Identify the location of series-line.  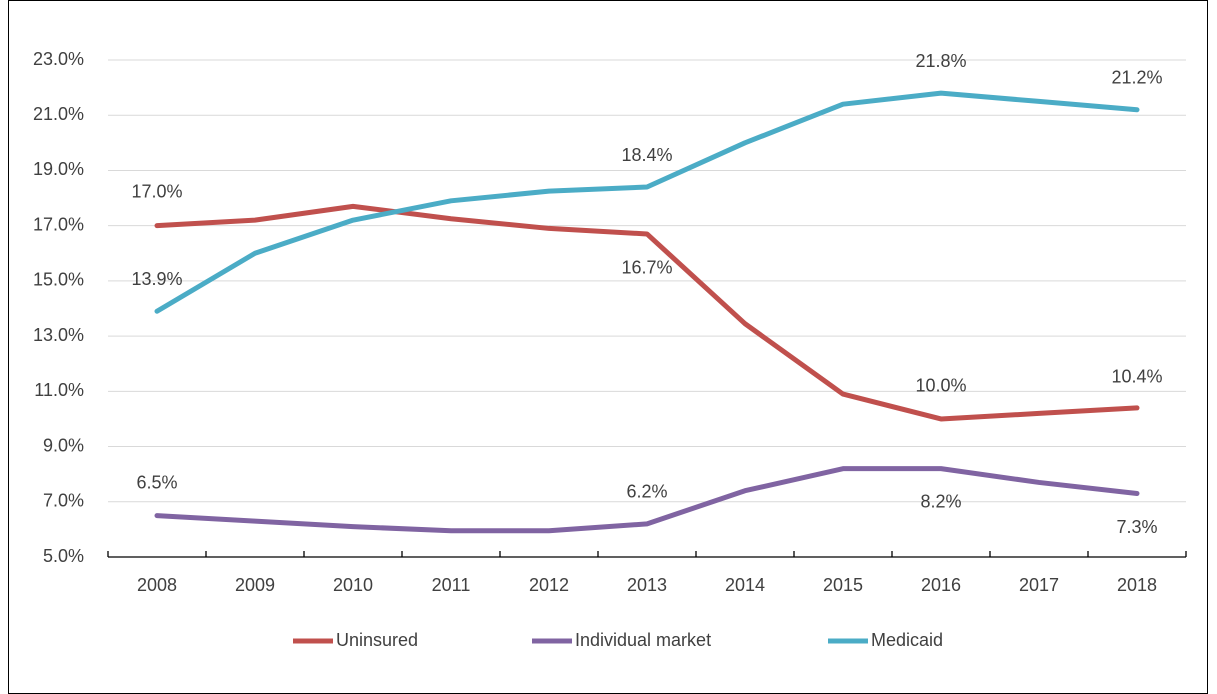
(647, 500).